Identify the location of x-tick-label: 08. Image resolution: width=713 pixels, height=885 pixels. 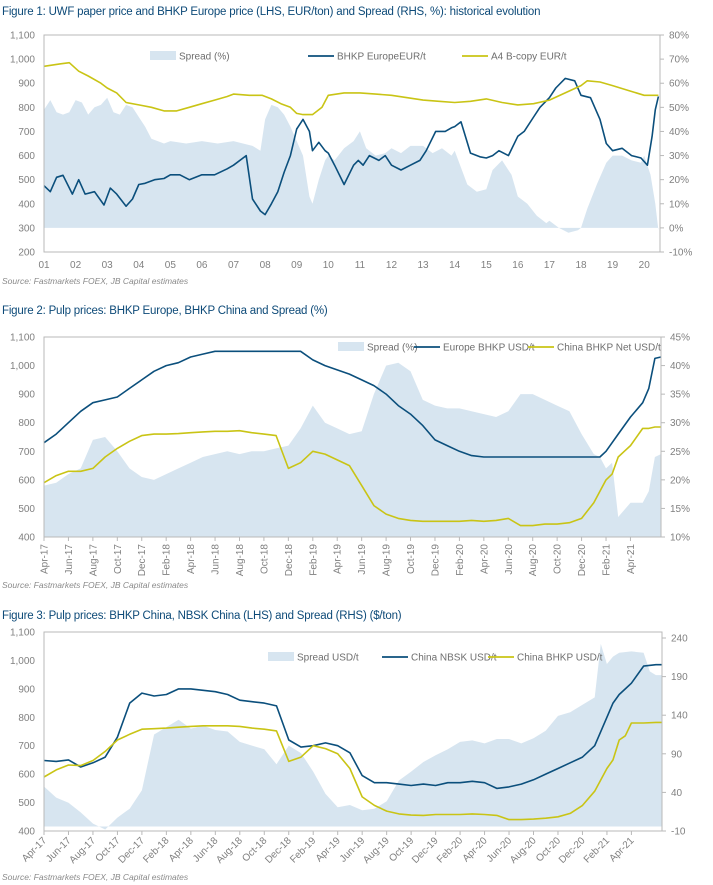
(266, 265).